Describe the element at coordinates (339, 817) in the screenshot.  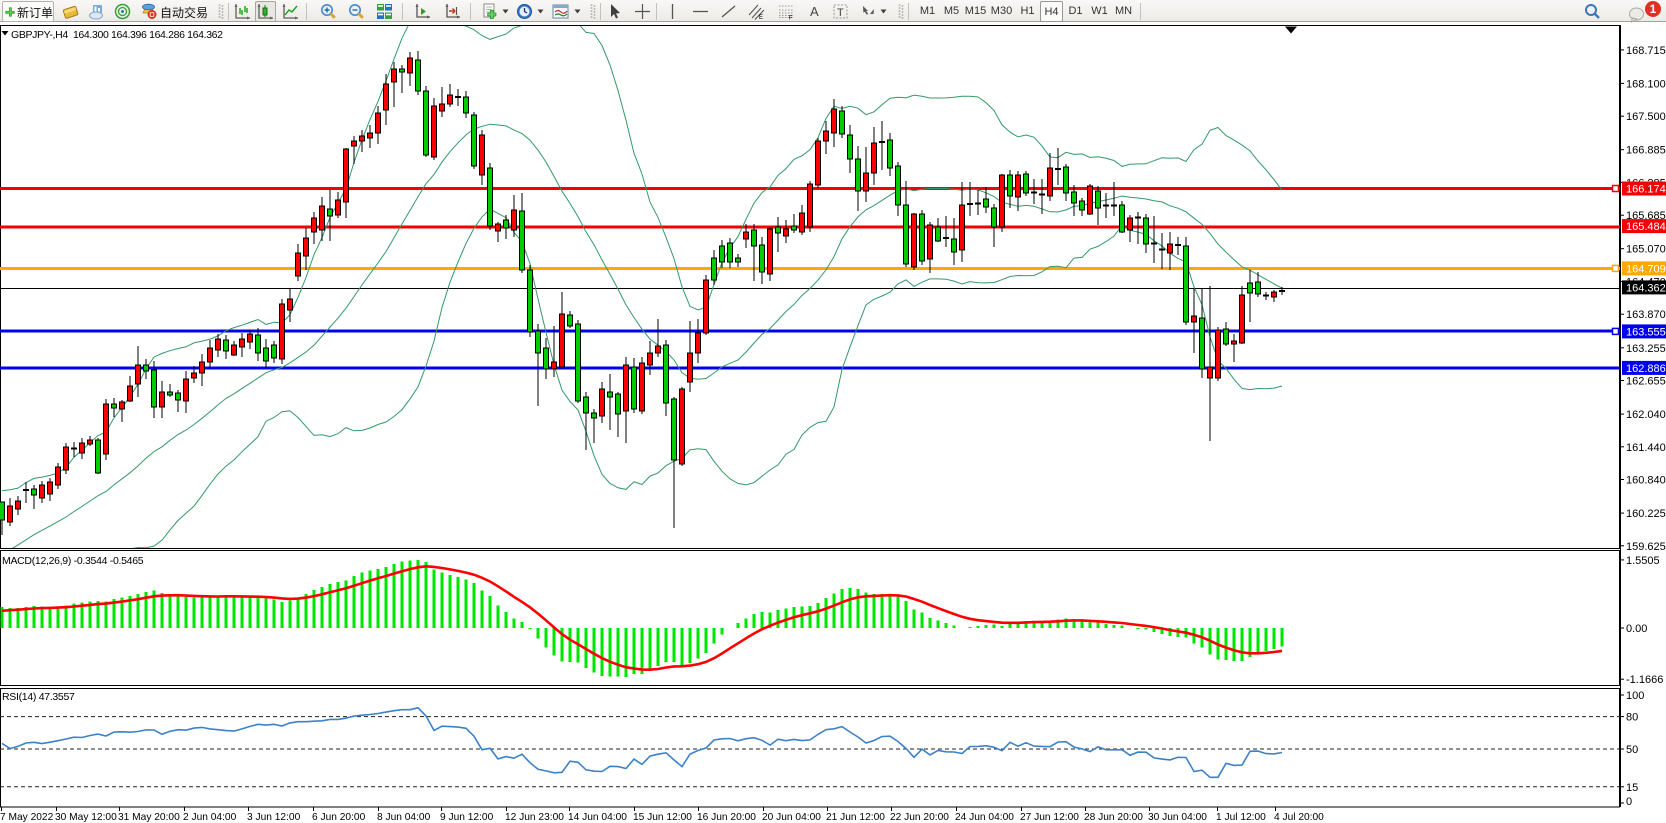
I see `svg-text: 6 Jun 20:00` at that location.